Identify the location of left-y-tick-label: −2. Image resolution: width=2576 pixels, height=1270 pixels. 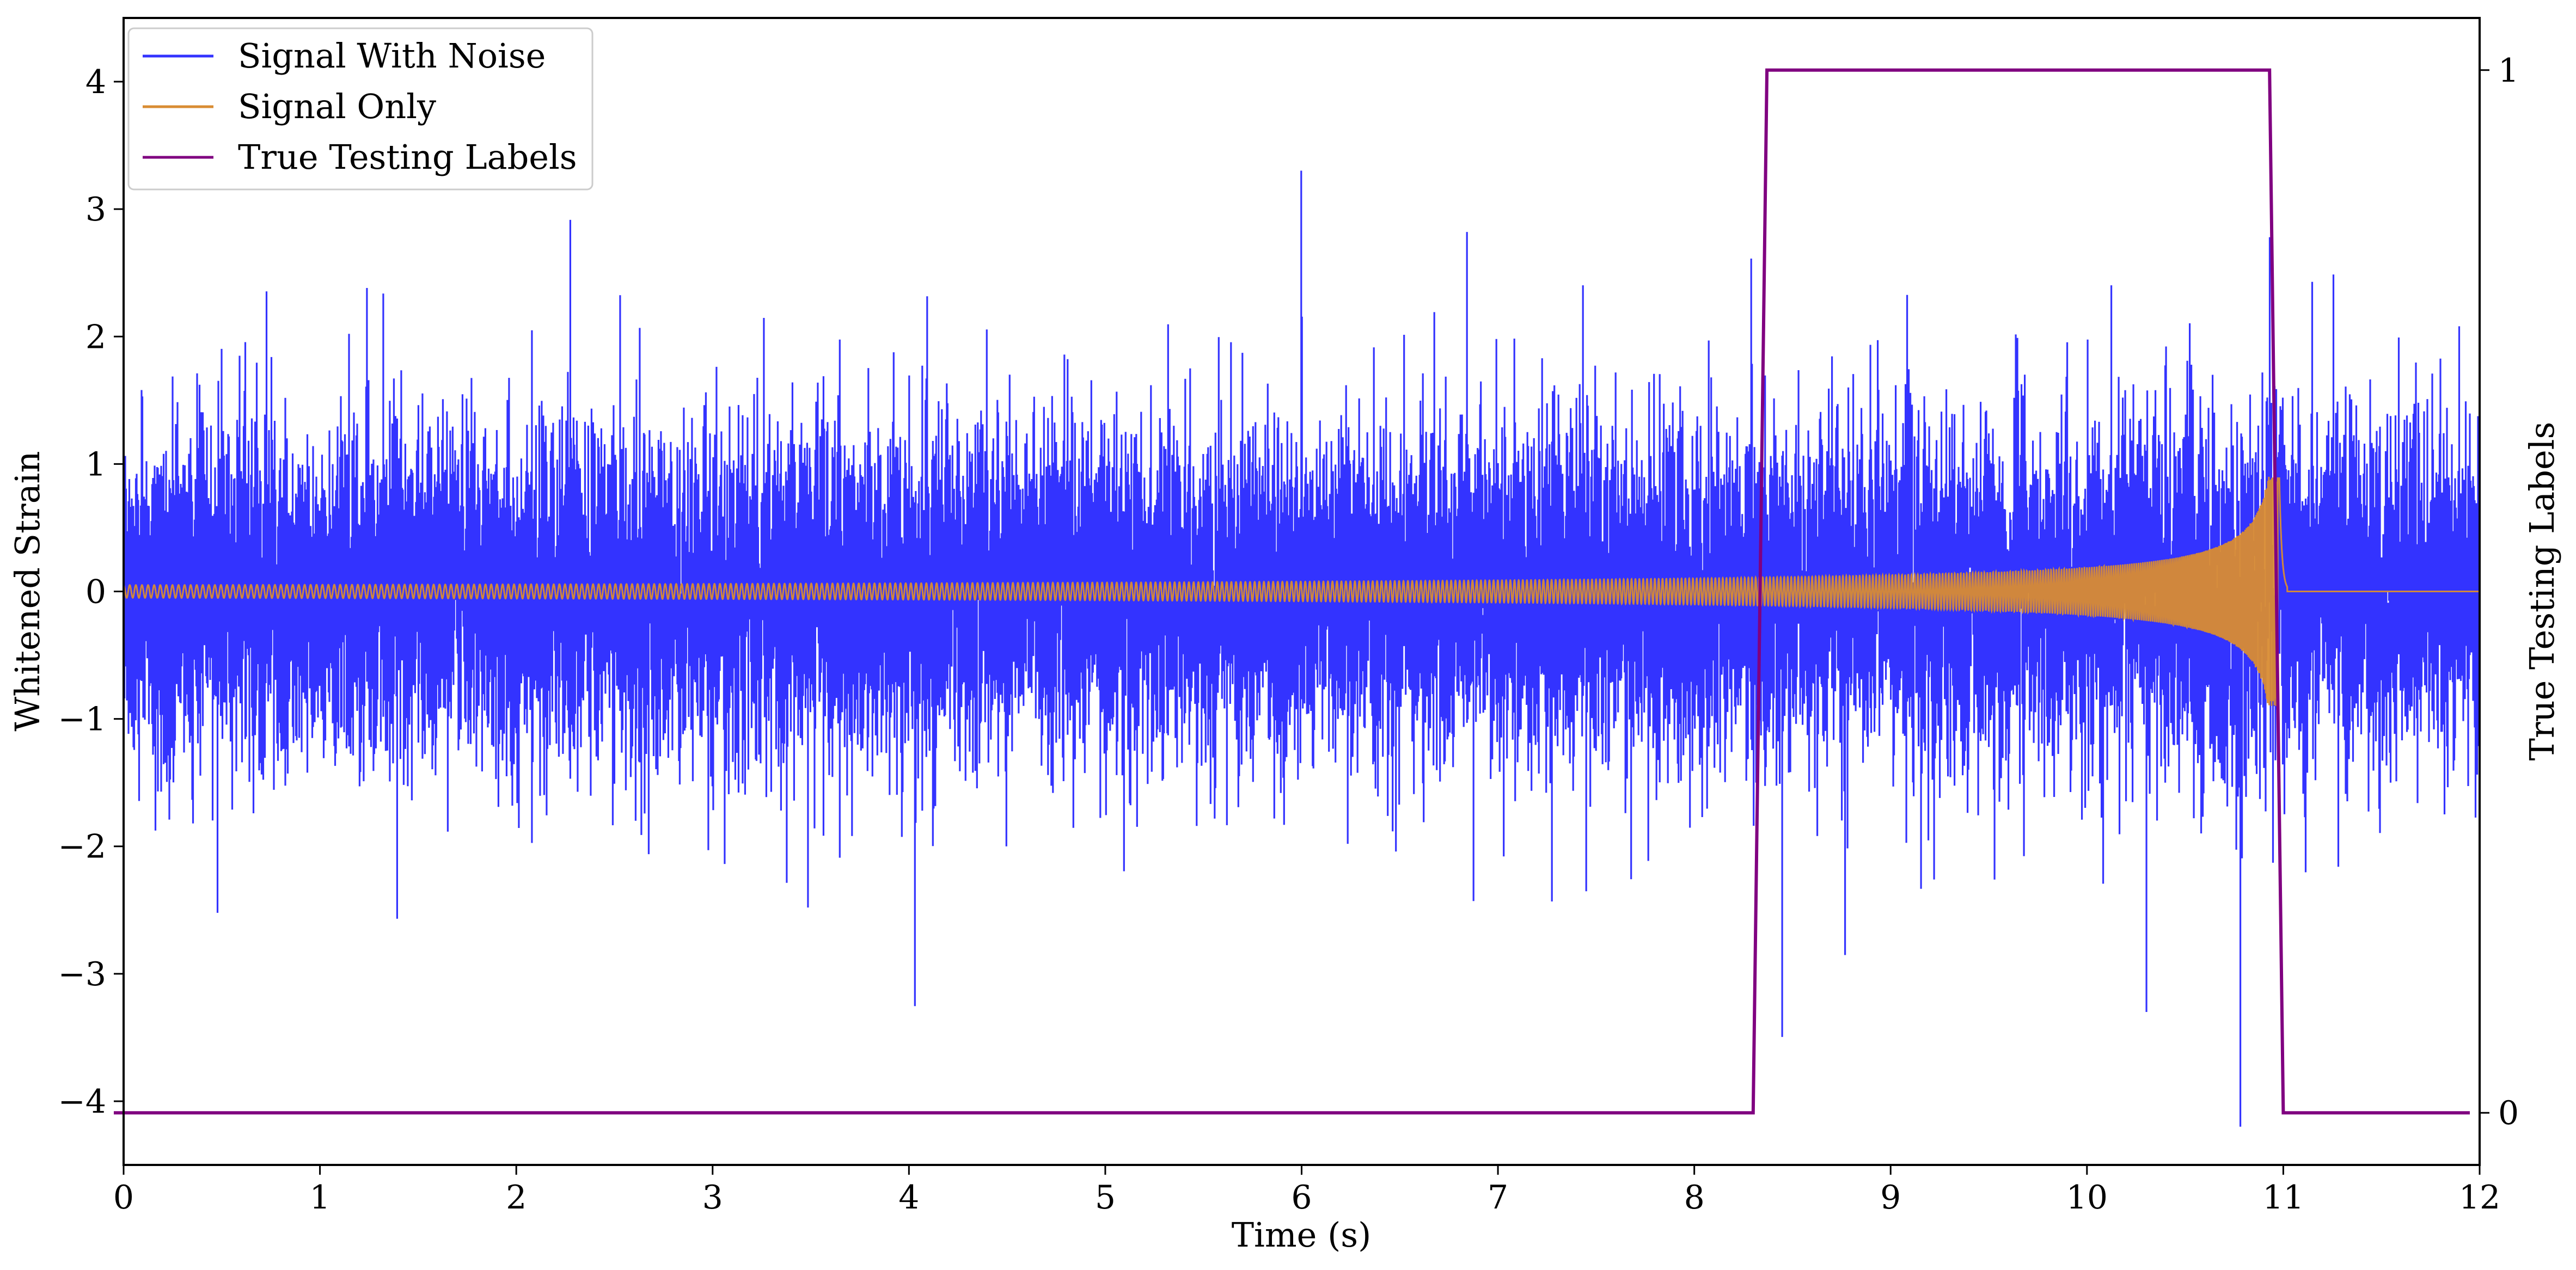
(82, 847).